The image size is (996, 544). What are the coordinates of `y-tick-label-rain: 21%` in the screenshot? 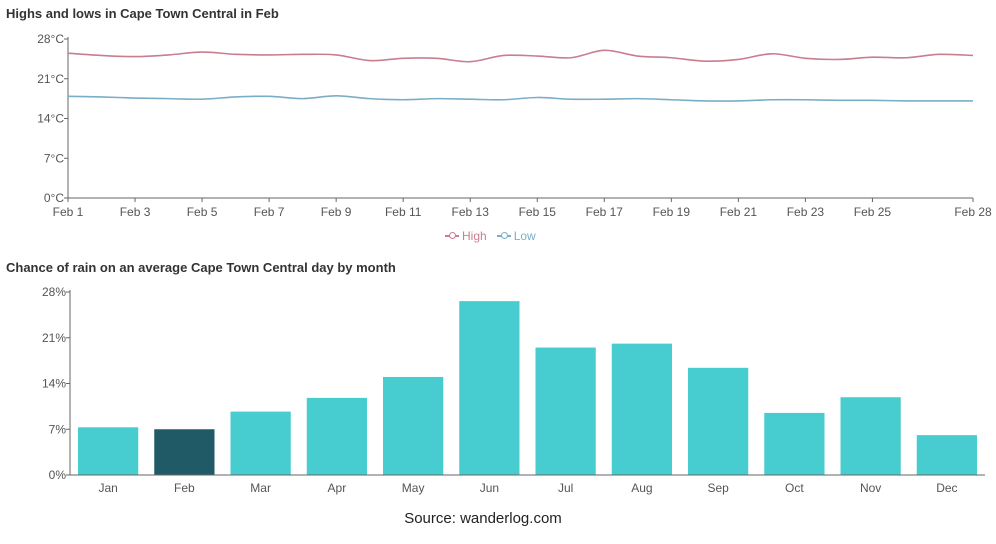 It's located at (54, 338).